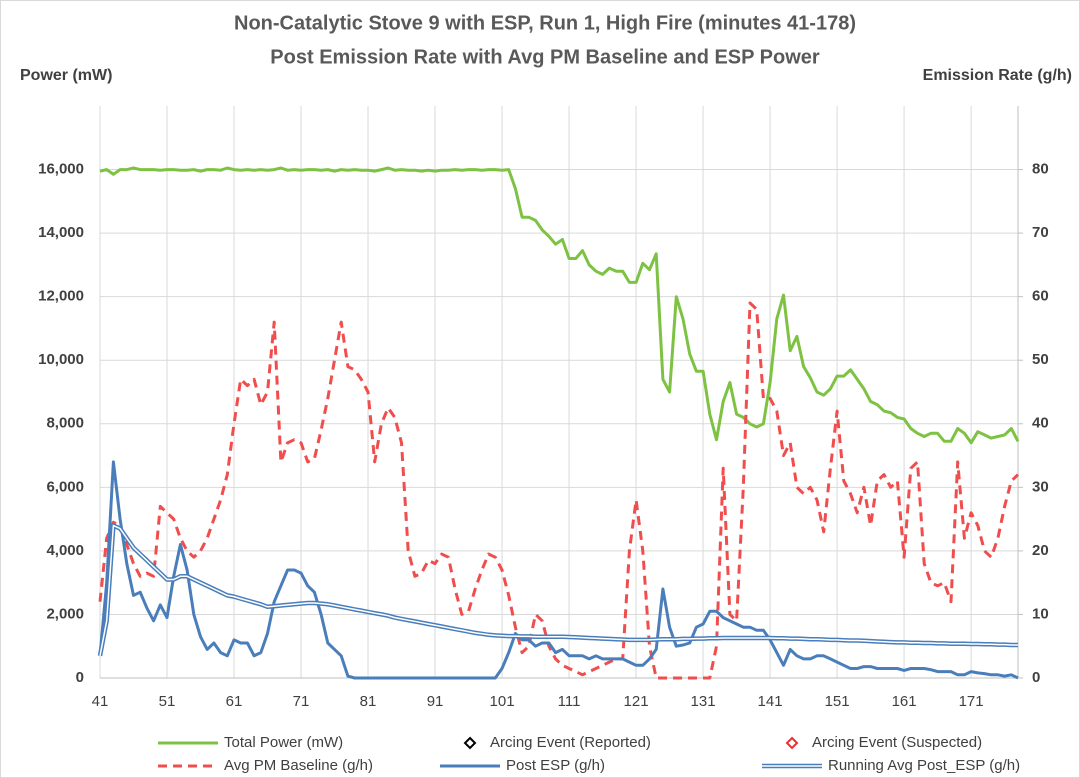  I want to click on legend-label: Total Power (mW), so click(283, 742).